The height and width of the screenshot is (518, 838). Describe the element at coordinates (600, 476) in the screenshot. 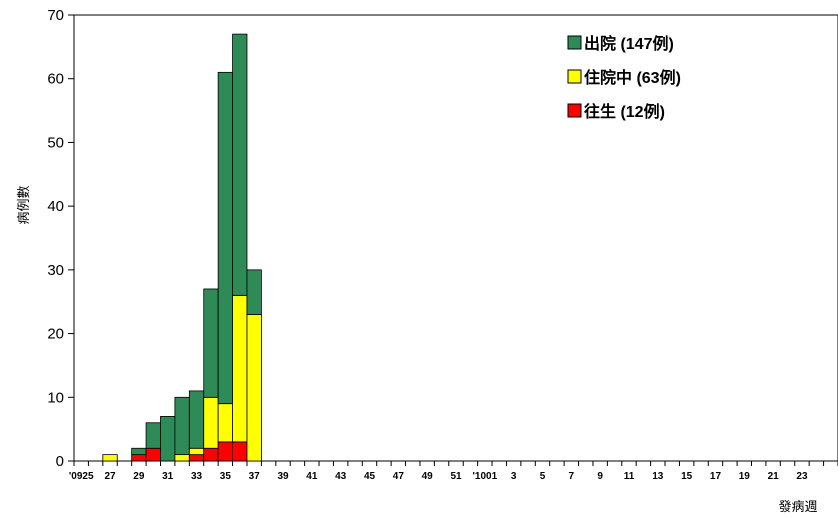

I see `x-tick-label: 9` at that location.